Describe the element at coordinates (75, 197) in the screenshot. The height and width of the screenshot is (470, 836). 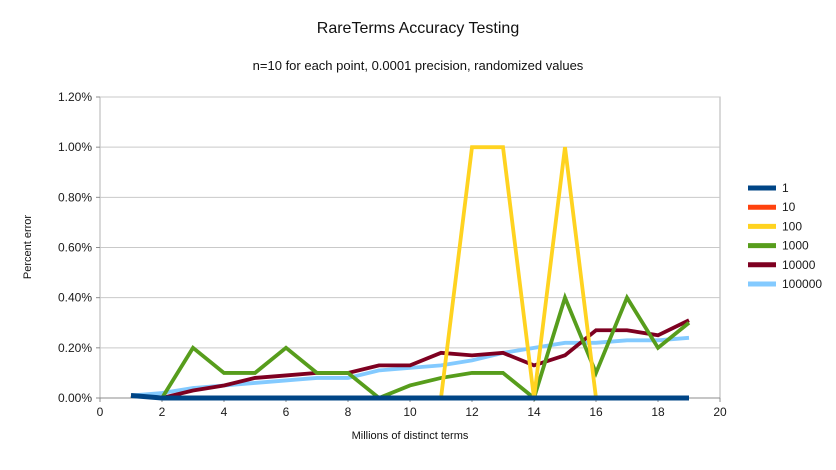
I see `y-tick-label: 0.80%` at that location.